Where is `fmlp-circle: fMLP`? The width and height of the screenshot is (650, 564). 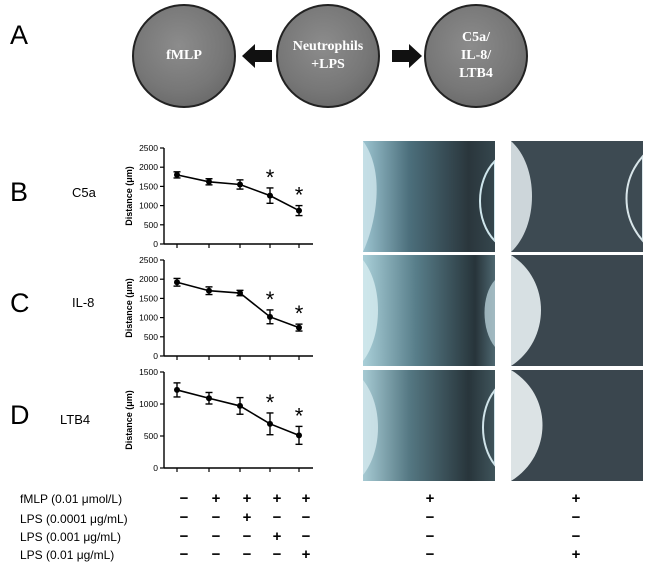
fmlp-circle: fMLP is located at coordinates (184, 56).